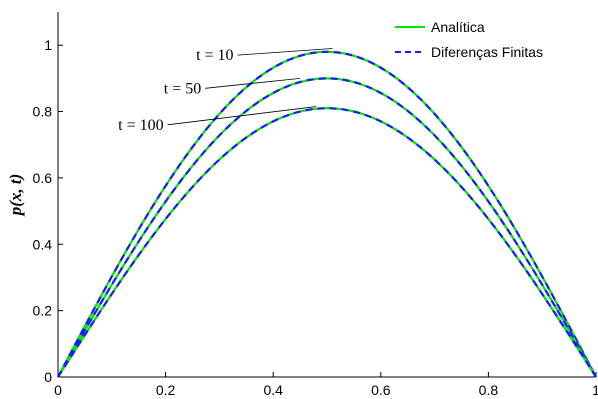 The image size is (598, 399). Describe the element at coordinates (48, 377) in the screenshot. I see `y-tick-label: 0` at that location.